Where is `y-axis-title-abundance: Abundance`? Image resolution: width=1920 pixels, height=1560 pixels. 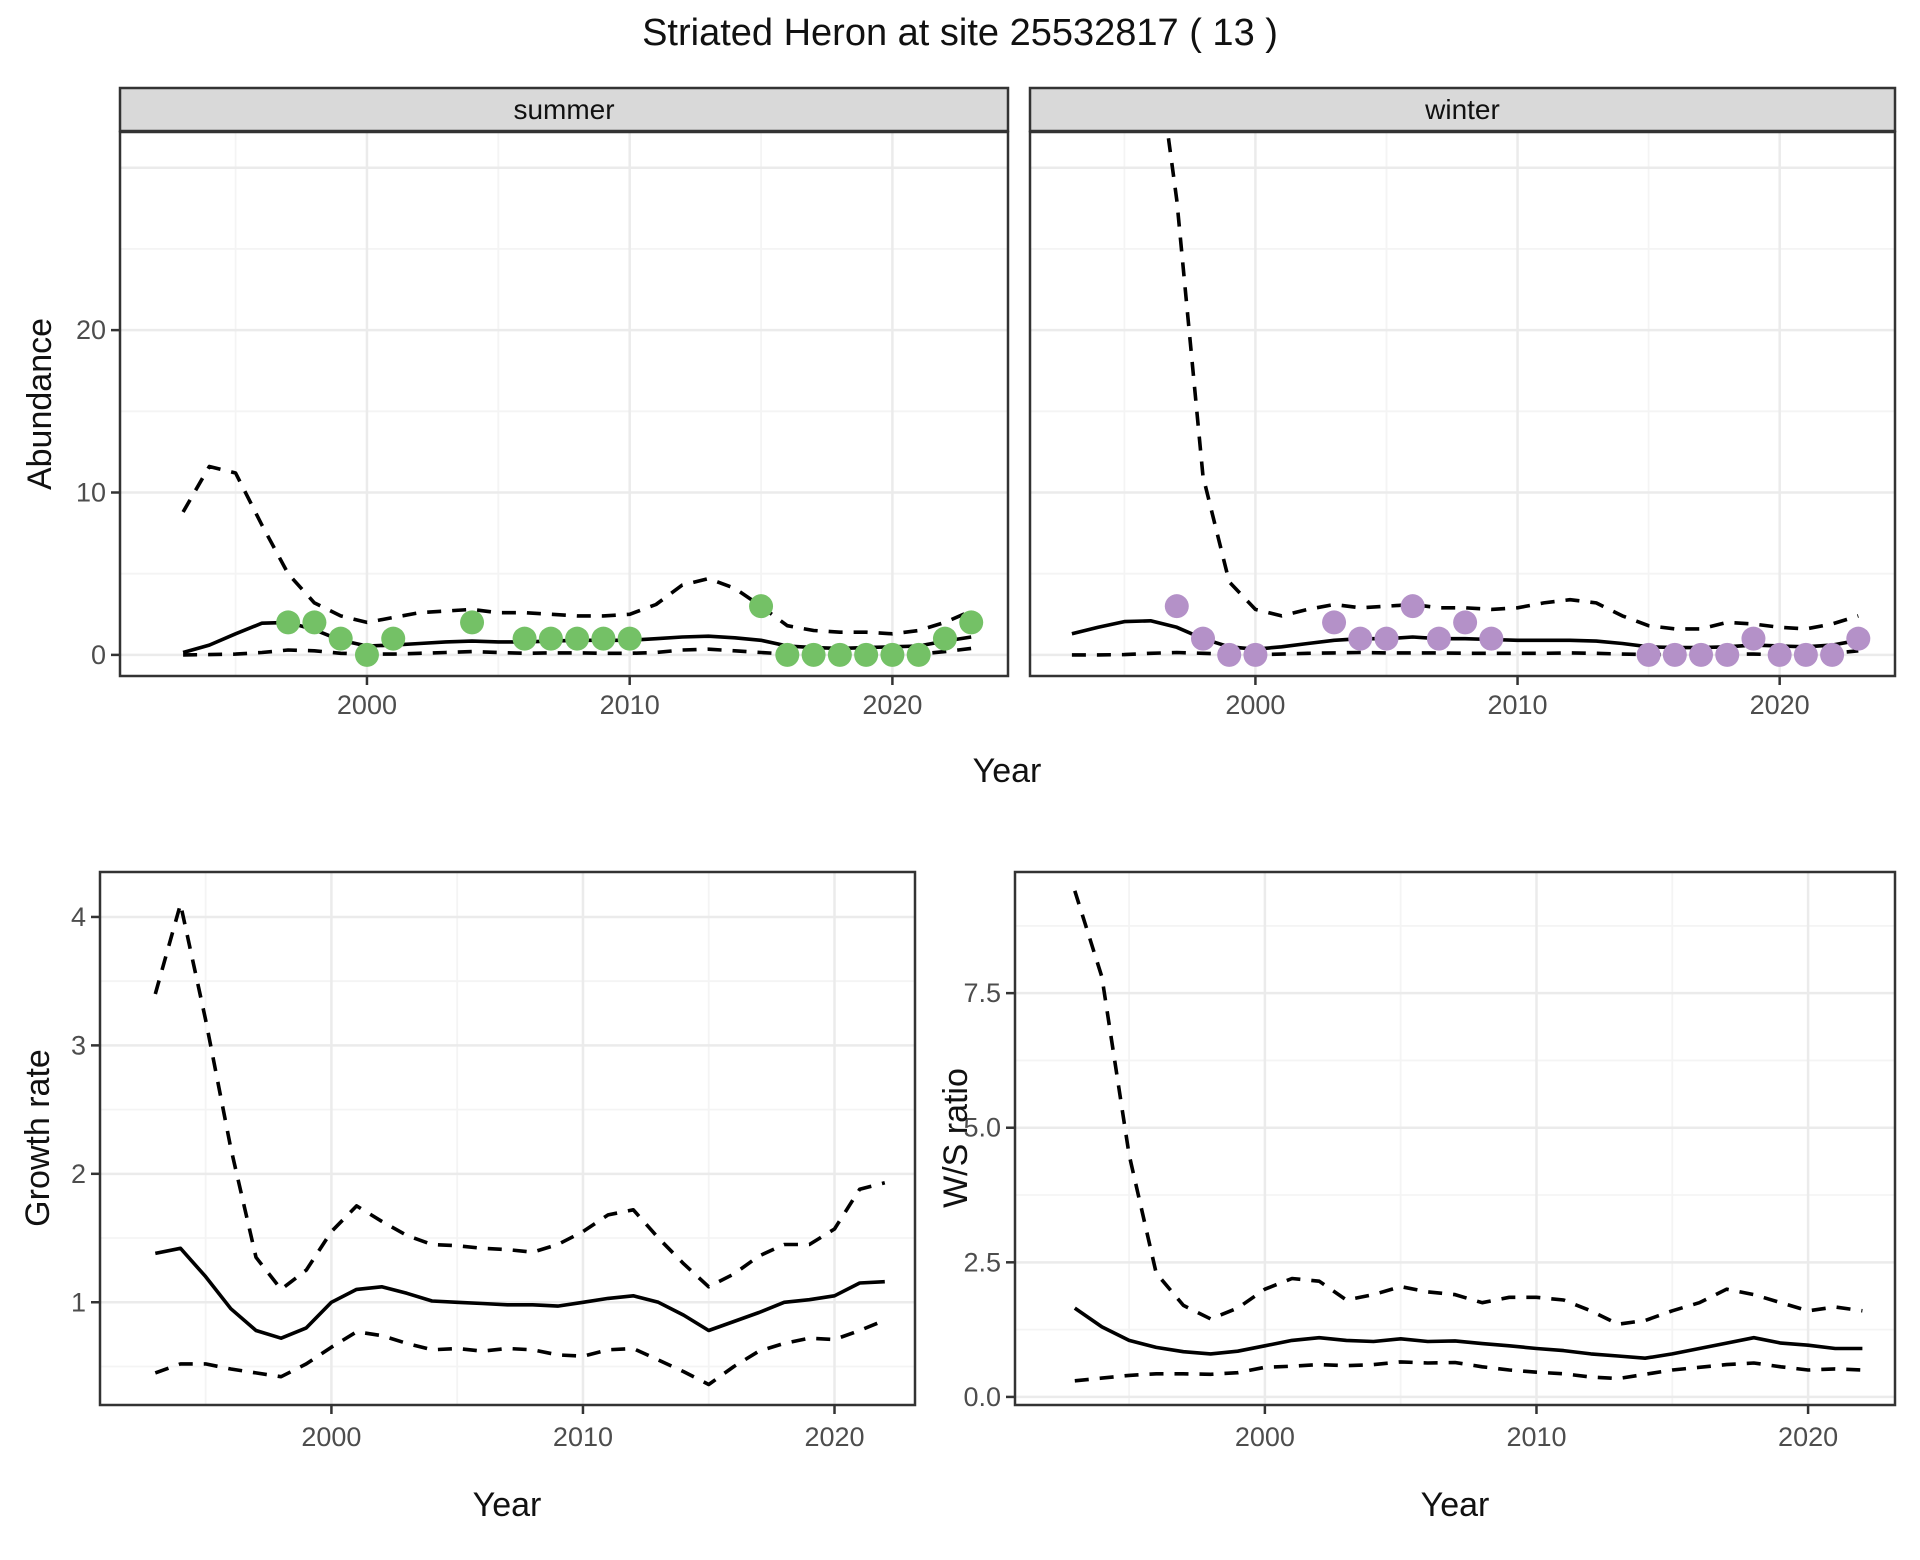
y-axis-title-abundance: Abundance is located at coordinates (40, 404).